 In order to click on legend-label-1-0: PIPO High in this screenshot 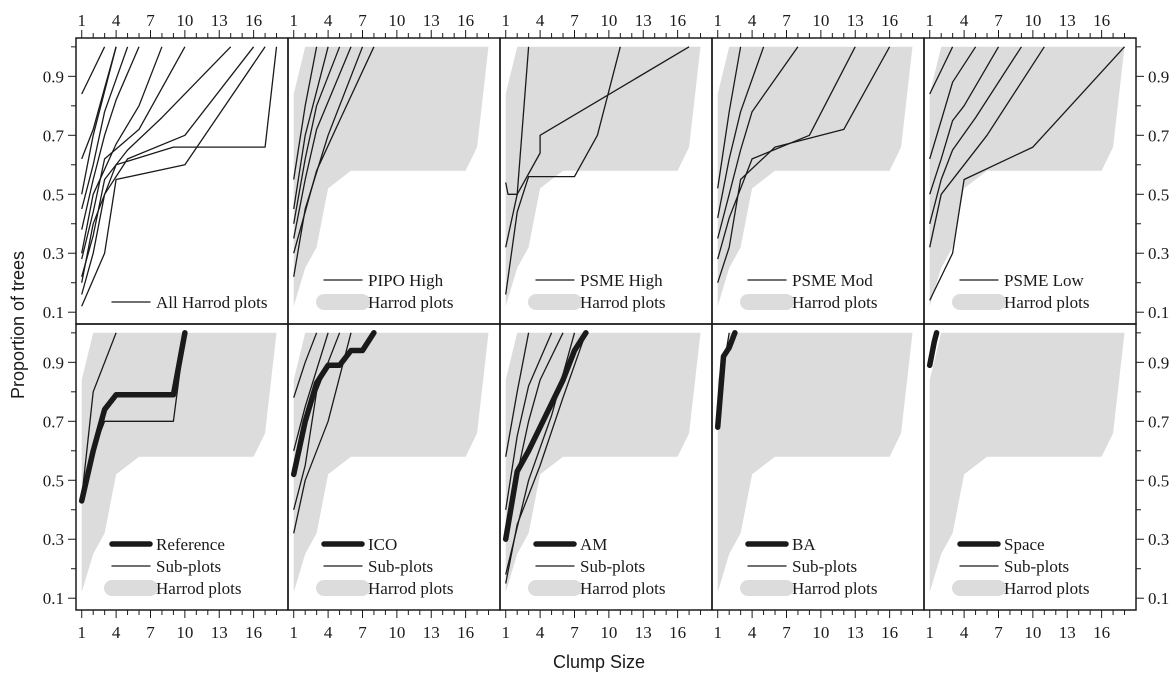, I will do `click(406, 280)`.